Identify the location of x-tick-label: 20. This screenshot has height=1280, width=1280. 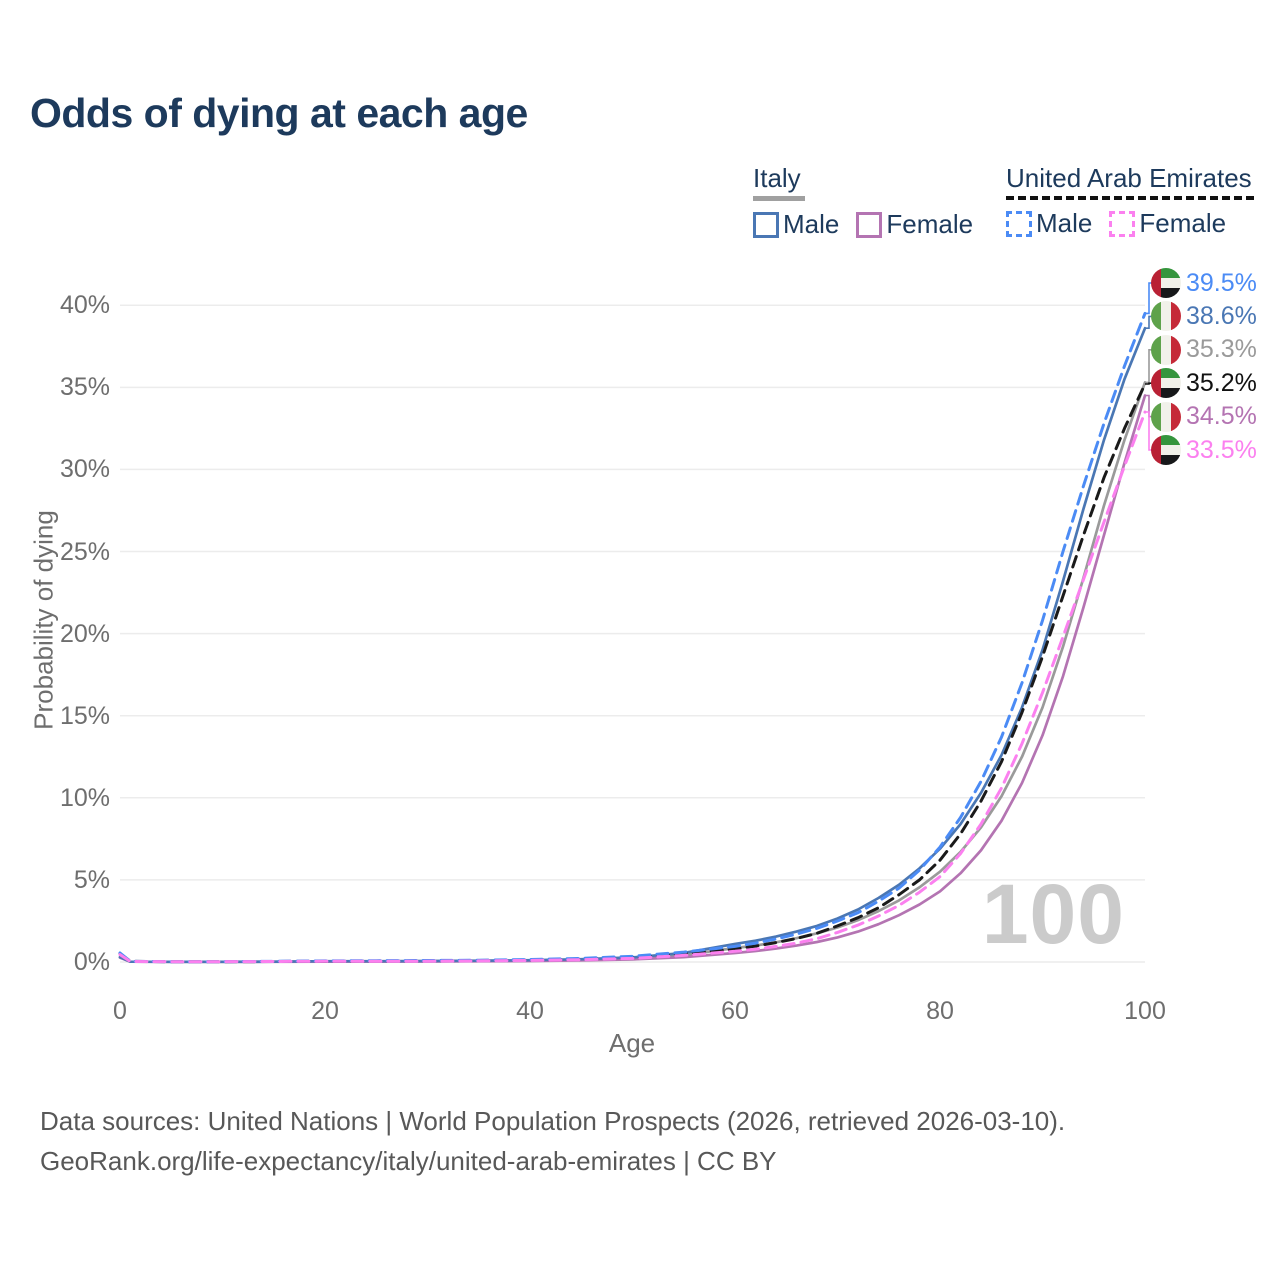
(325, 1011).